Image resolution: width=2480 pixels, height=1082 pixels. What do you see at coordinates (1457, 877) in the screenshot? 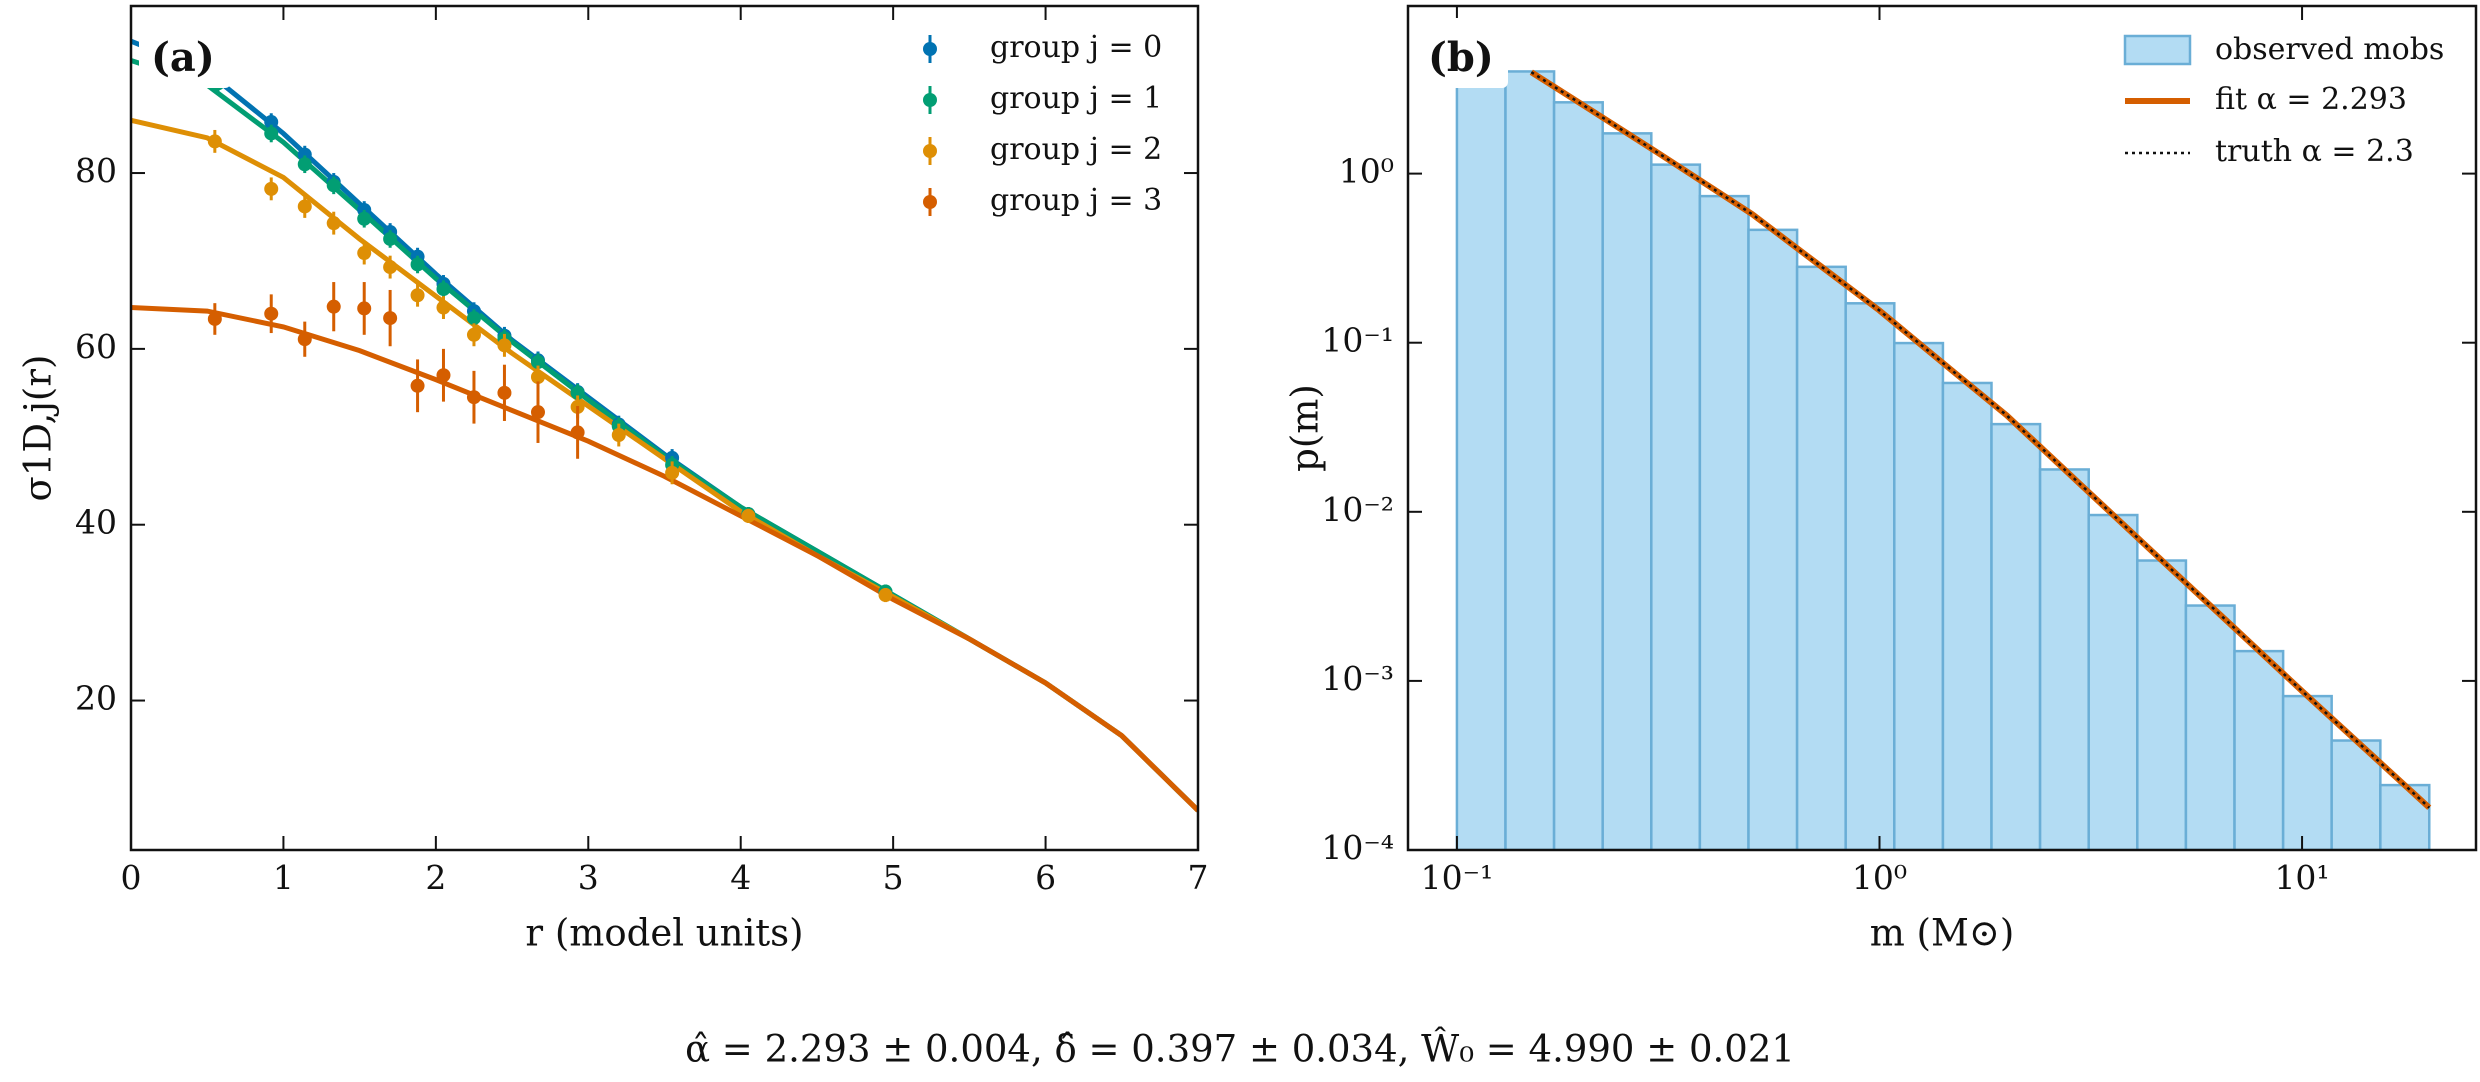
I see `x-tick-label: 10⁻¹` at bounding box center [1457, 877].